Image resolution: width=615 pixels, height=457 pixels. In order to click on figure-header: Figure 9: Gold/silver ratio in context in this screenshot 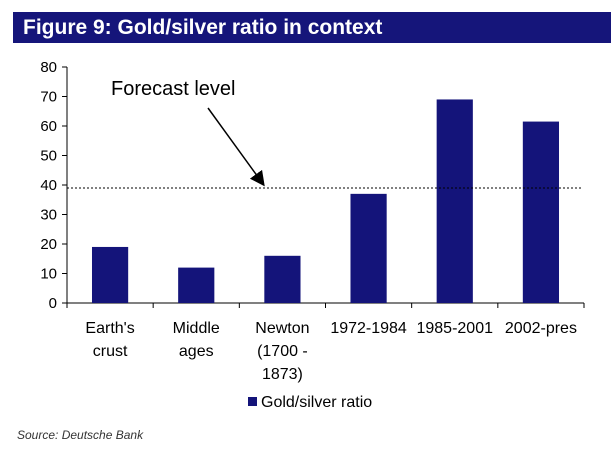, I will do `click(312, 27)`.